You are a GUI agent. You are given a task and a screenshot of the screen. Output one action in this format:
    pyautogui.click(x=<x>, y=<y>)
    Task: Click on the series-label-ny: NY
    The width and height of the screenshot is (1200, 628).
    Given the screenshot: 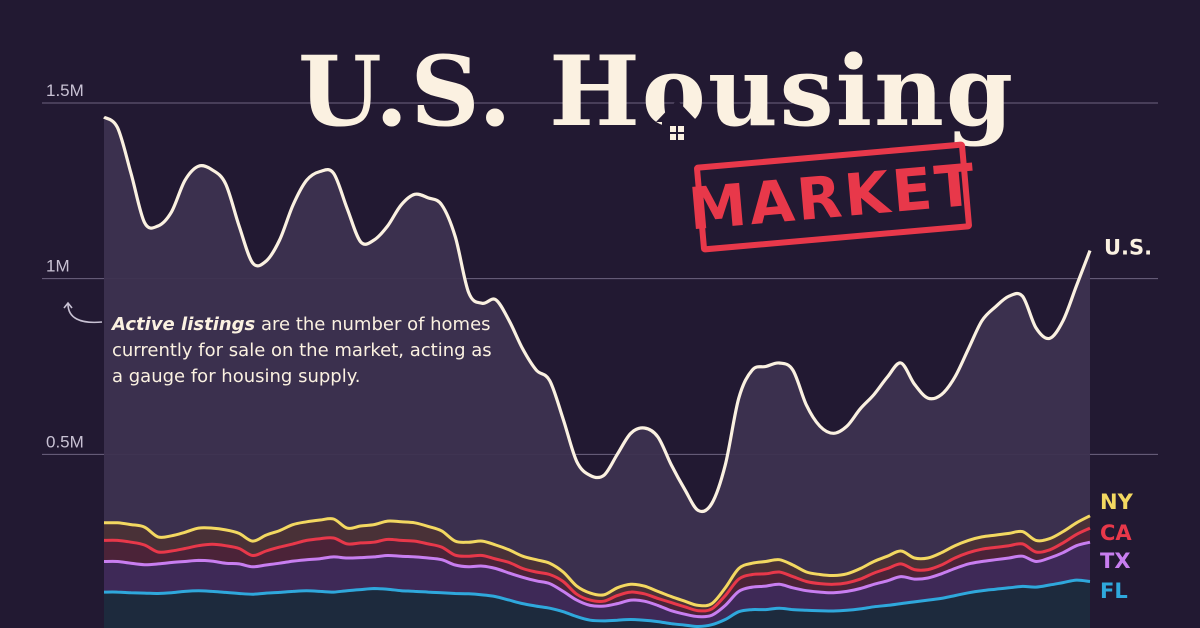 What is the action you would take?
    pyautogui.click(x=1117, y=502)
    